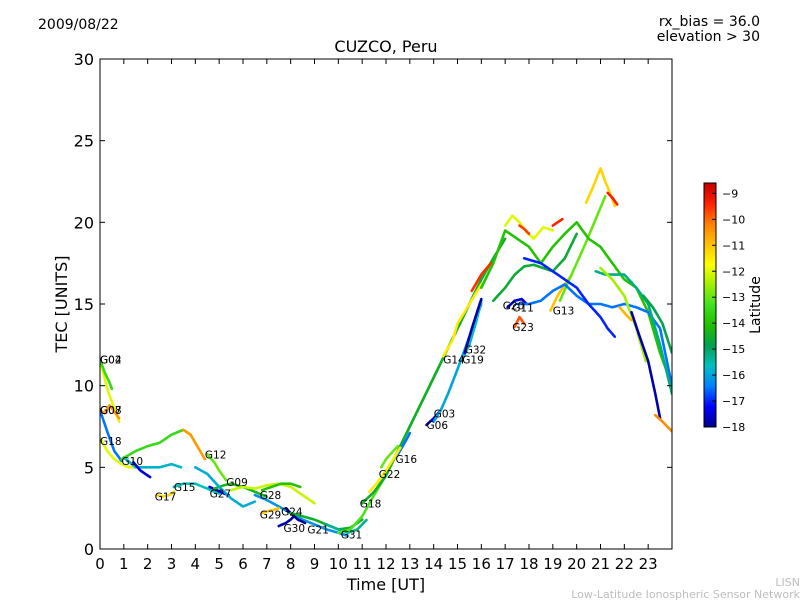 The height and width of the screenshot is (601, 800). I want to click on prn-label: G14, so click(454, 361).